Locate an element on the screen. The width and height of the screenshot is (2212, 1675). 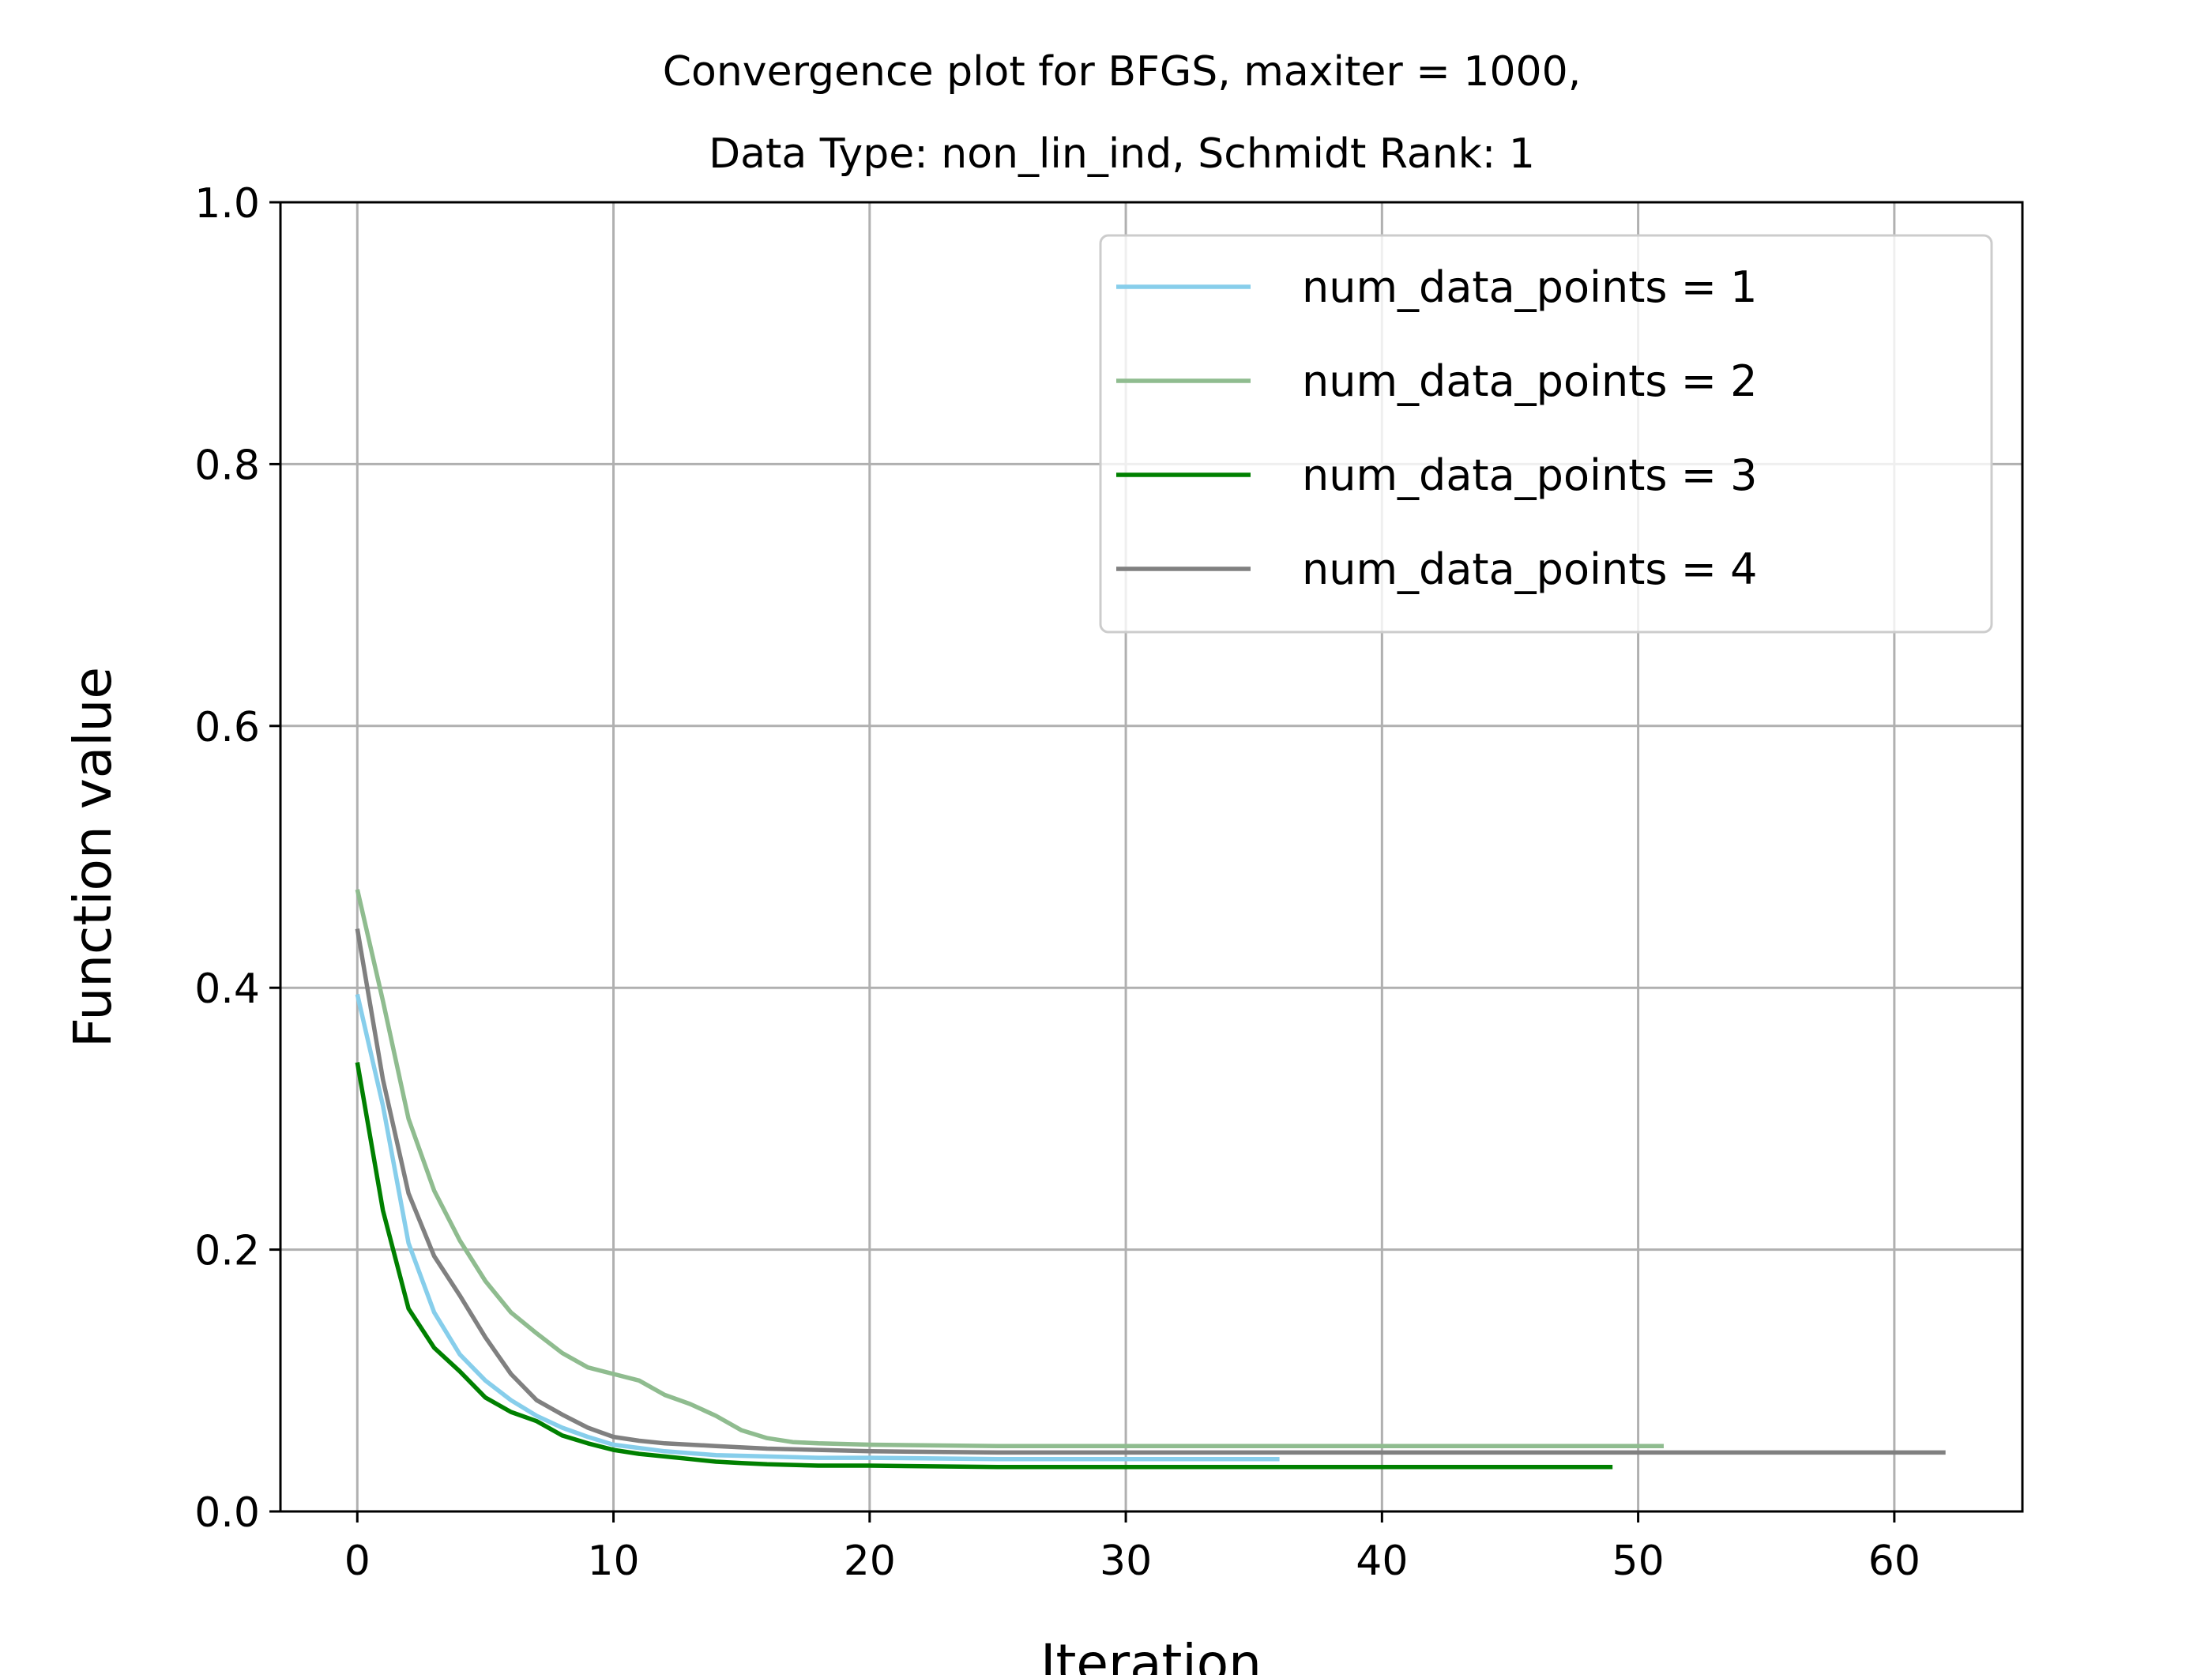
y-tick-label: 0.0 is located at coordinates (227, 1513).